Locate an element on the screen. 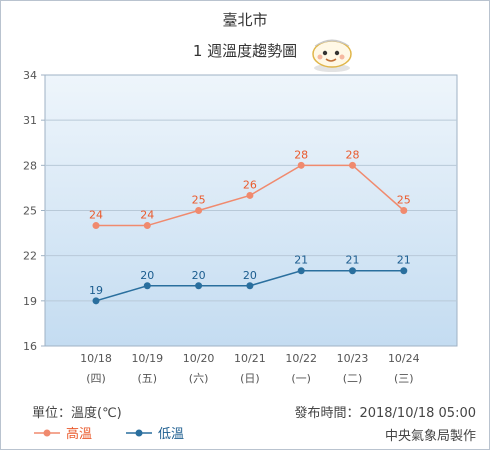 The image size is (490, 450). x-tick-label: 10/18 is located at coordinates (96, 358).